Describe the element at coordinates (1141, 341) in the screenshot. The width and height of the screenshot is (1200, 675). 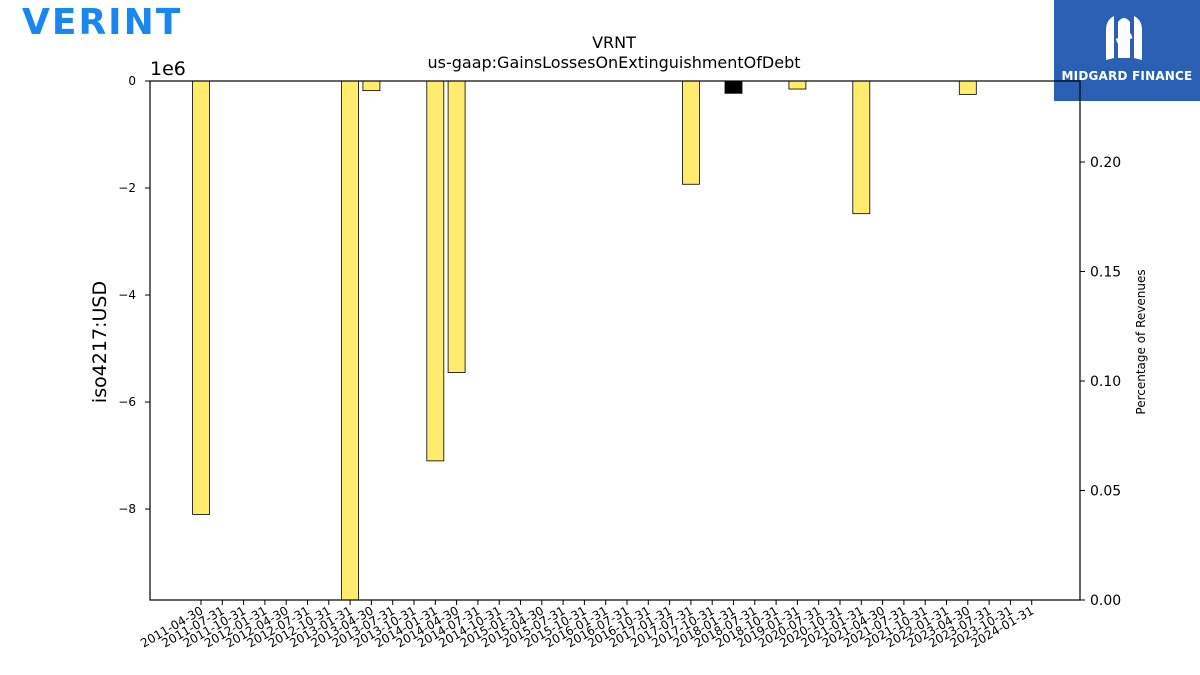
I see `y2-axis-label: Percentage of Revenues` at that location.